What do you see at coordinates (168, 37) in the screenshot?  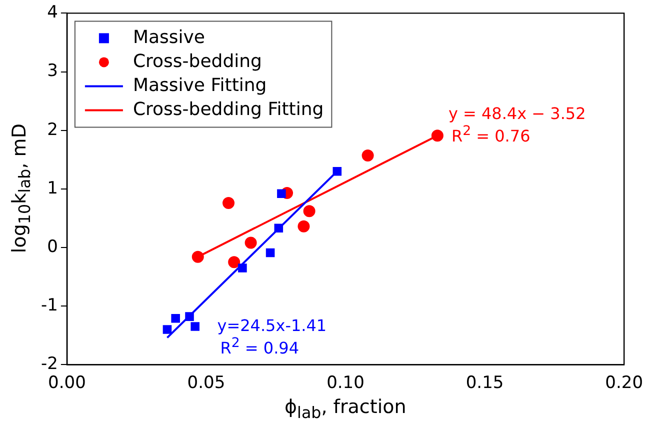 I see `legend-label: Massive` at bounding box center [168, 37].